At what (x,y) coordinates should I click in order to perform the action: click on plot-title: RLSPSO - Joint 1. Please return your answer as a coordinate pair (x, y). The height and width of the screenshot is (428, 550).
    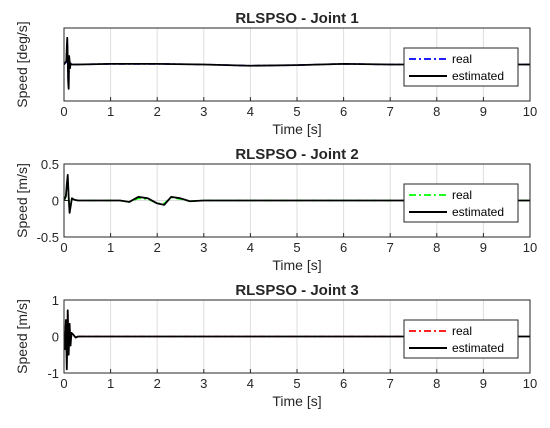
    Looking at the image, I should click on (296, 18).